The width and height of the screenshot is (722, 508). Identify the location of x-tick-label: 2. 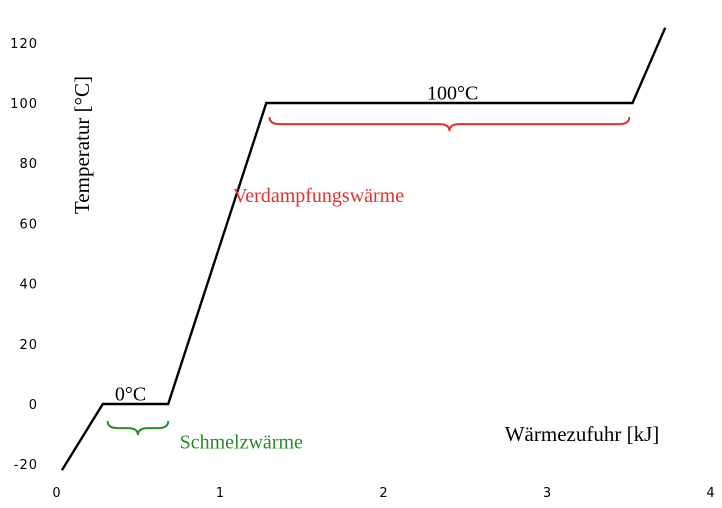
(383, 493).